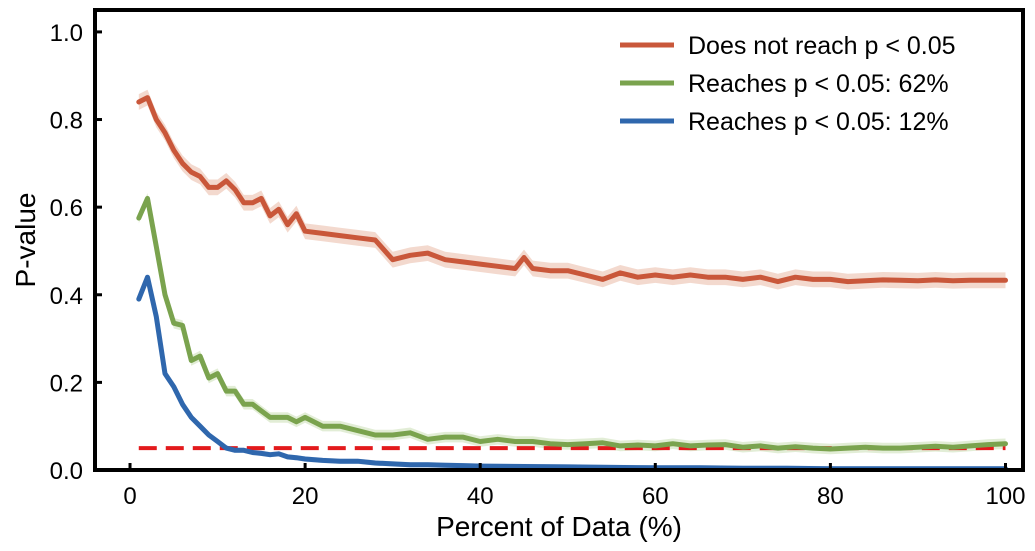 The image size is (1035, 551). Describe the element at coordinates (25, 240) in the screenshot. I see `y-axis-label: P-value` at that location.